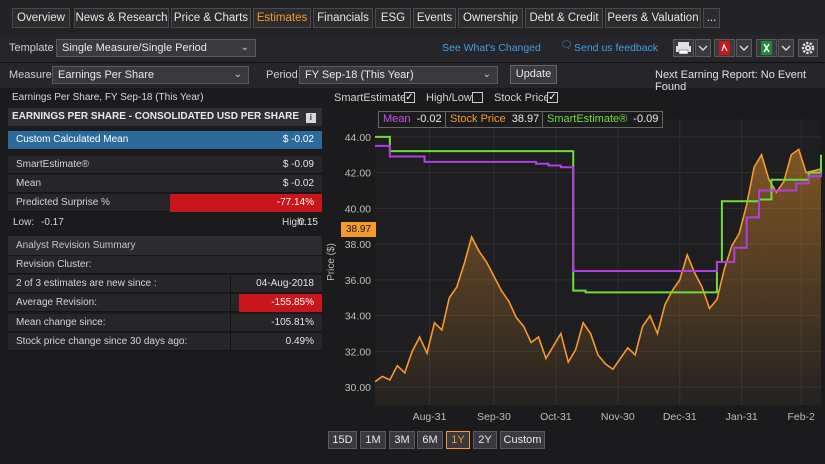 The image size is (825, 464). Describe the element at coordinates (742, 417) in the screenshot. I see `x-tick-label: Jan-31` at that location.